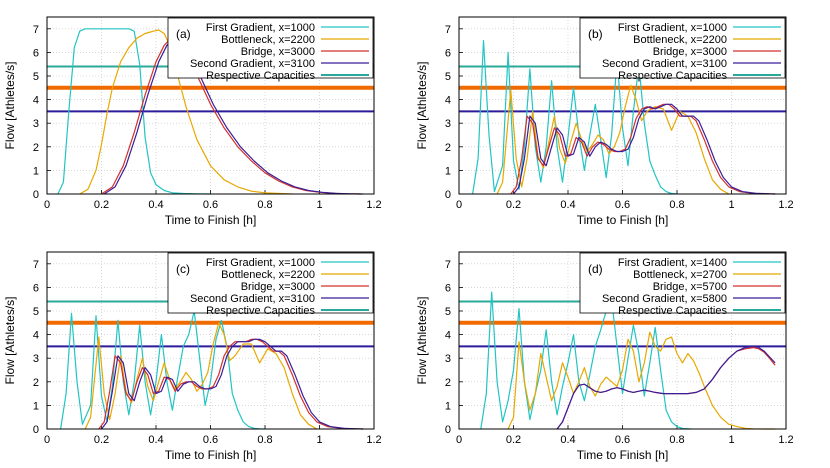  What do you see at coordinates (690, 287) in the screenshot?
I see `legend-entry-label: Bridge, x=5700` at bounding box center [690, 287].